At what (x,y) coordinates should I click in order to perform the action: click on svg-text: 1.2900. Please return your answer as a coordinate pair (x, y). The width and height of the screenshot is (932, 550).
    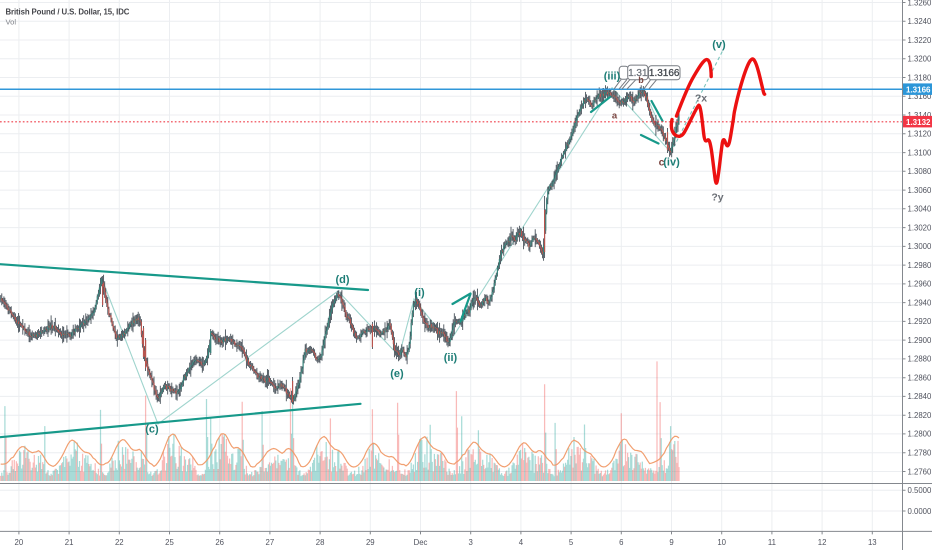
    Looking at the image, I should click on (920, 340).